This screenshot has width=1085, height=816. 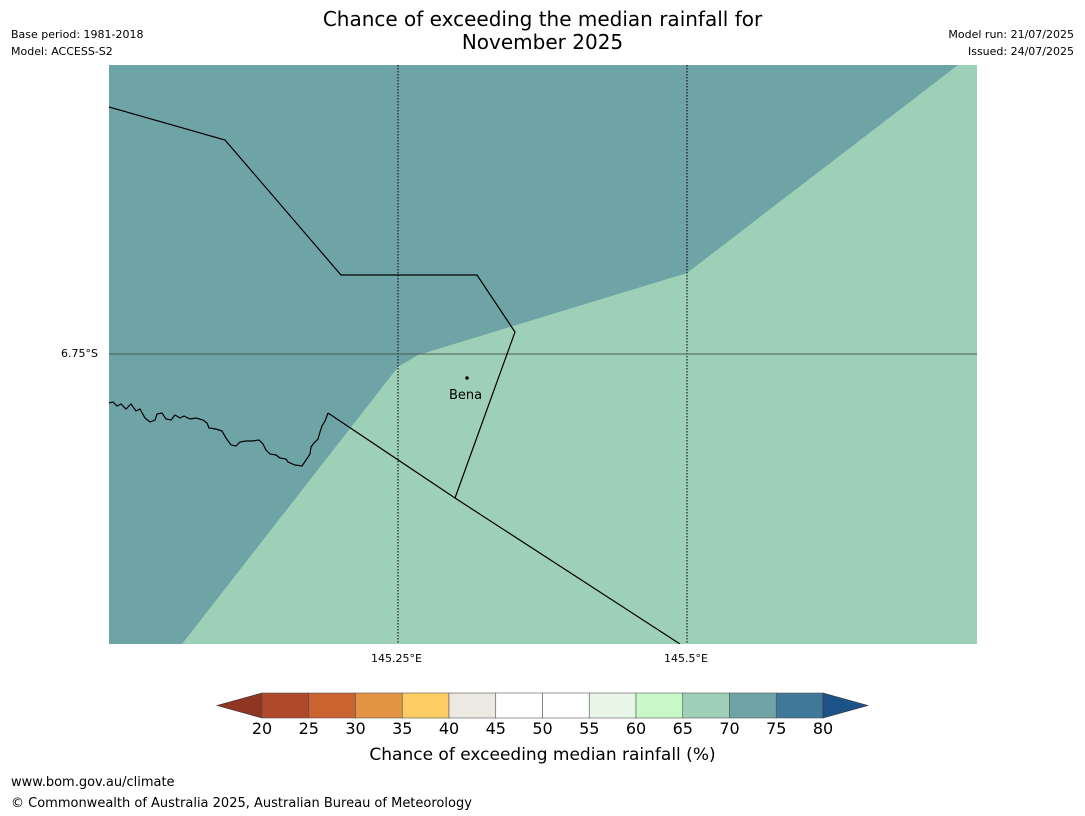 What do you see at coordinates (449, 728) in the screenshot?
I see `colorbar-tick-label: 40` at bounding box center [449, 728].